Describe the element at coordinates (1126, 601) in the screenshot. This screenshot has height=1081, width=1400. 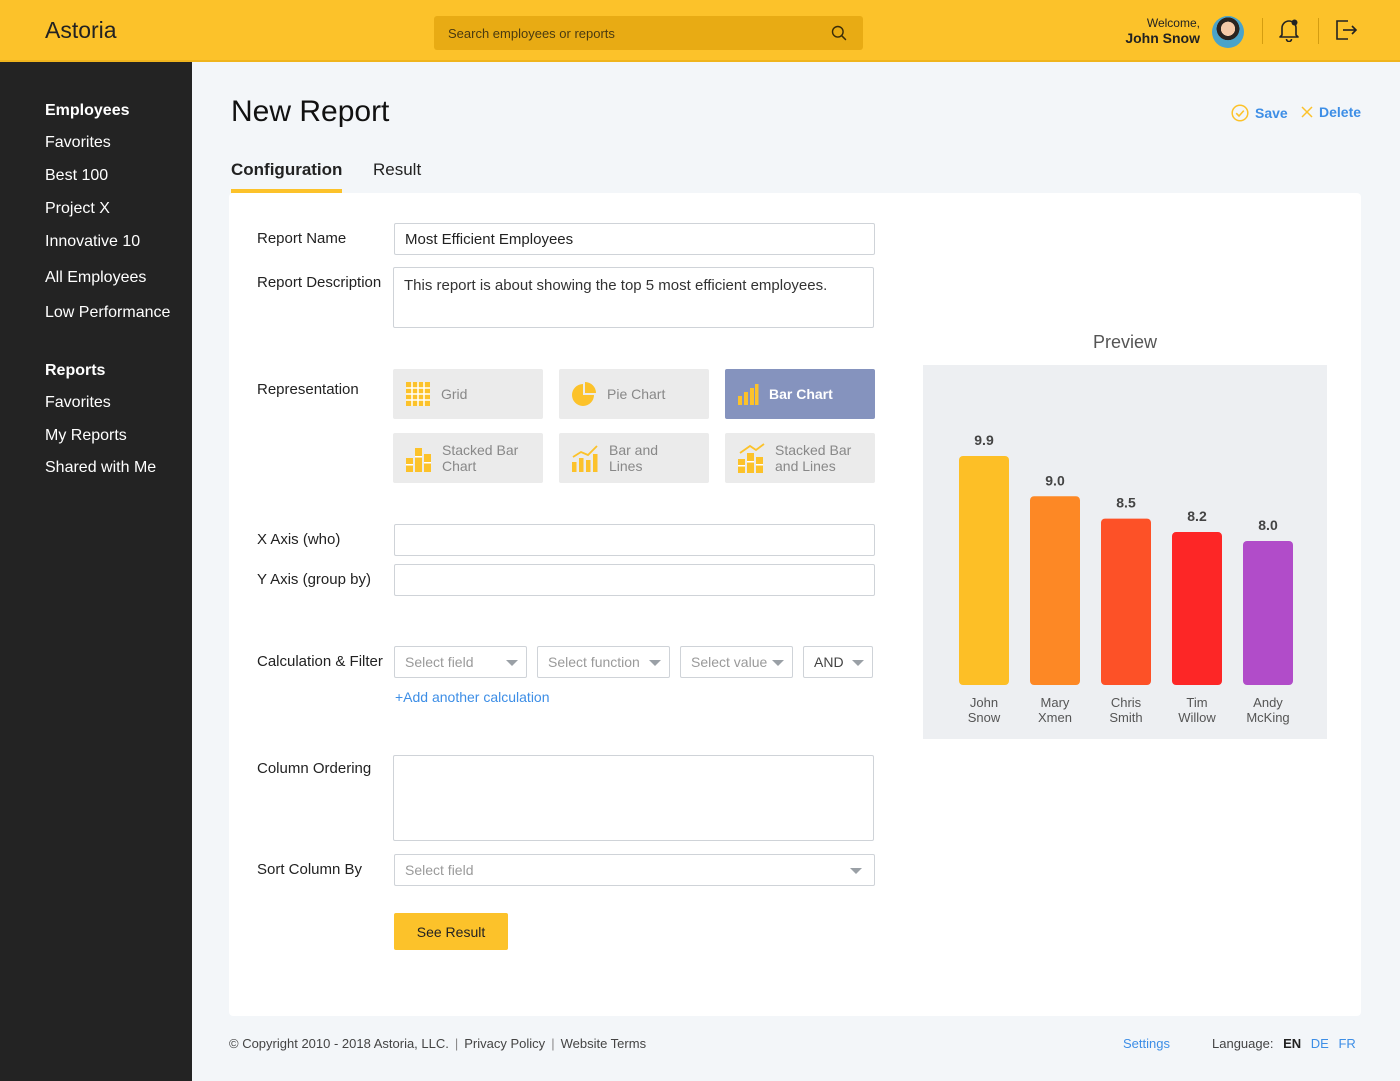
I see `bar-chris-smith` at that location.